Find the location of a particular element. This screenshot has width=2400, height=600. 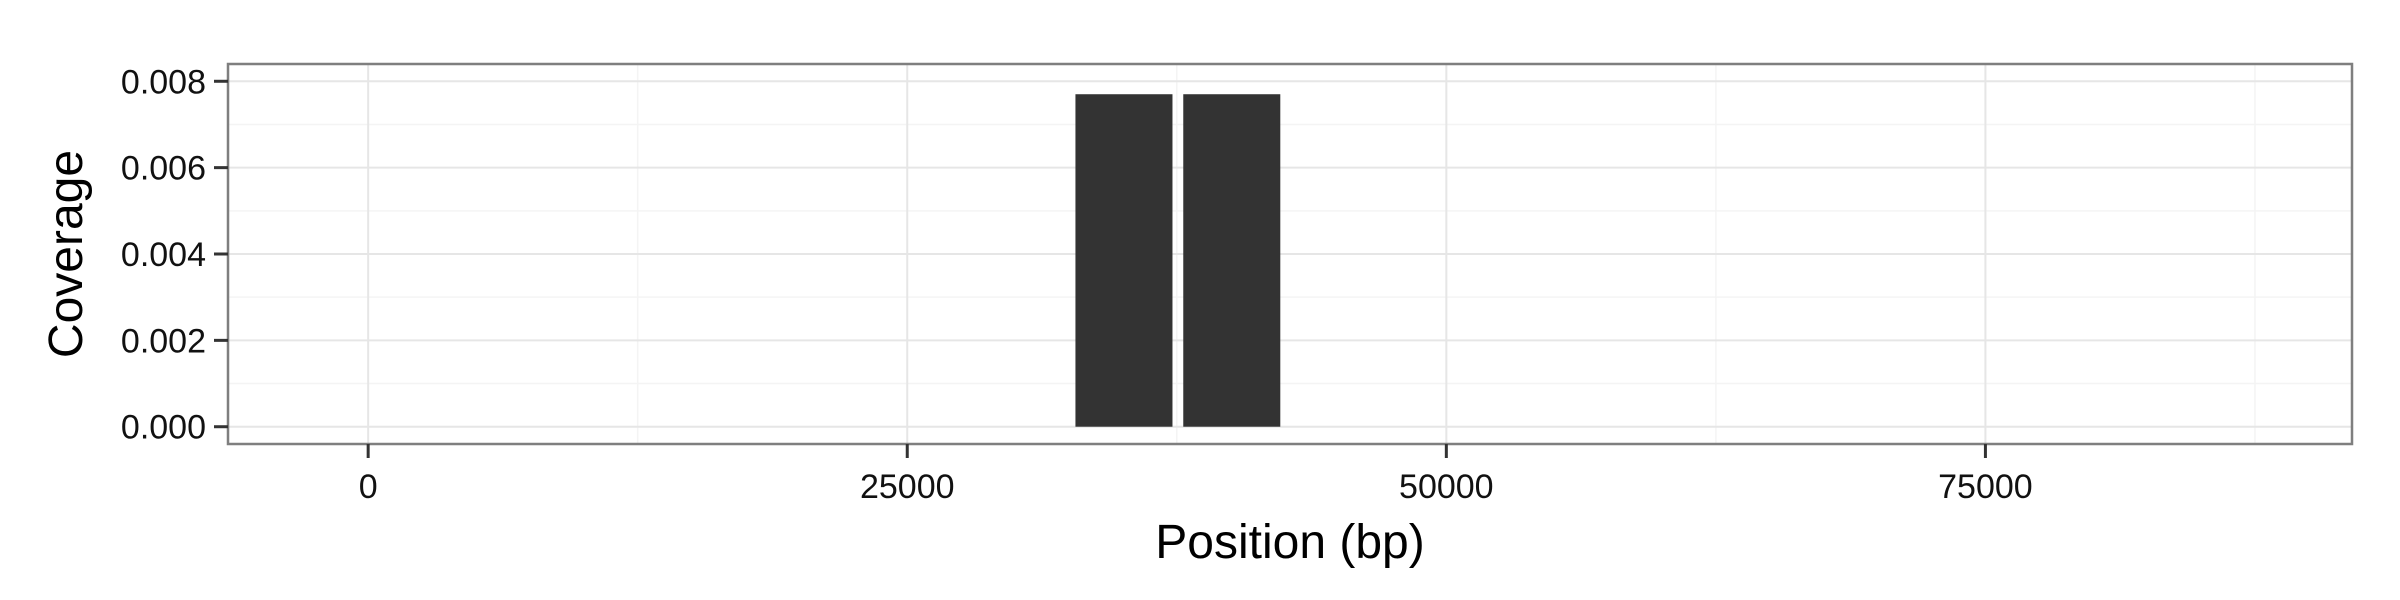

y-tick-label: 0.006 is located at coordinates (163, 169).